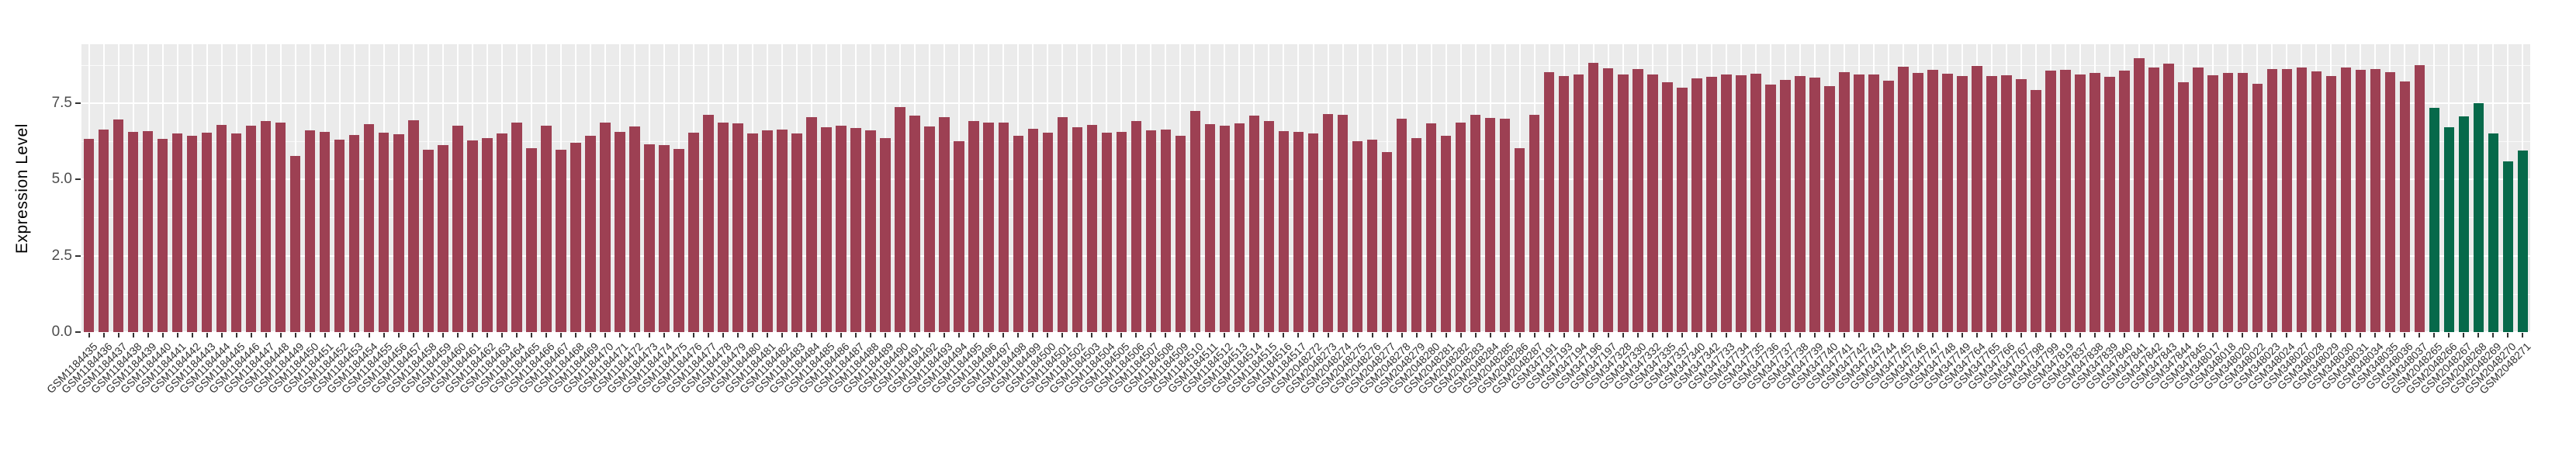 The image size is (2576, 450). I want to click on y-tick-label: 7.5, so click(61, 102).